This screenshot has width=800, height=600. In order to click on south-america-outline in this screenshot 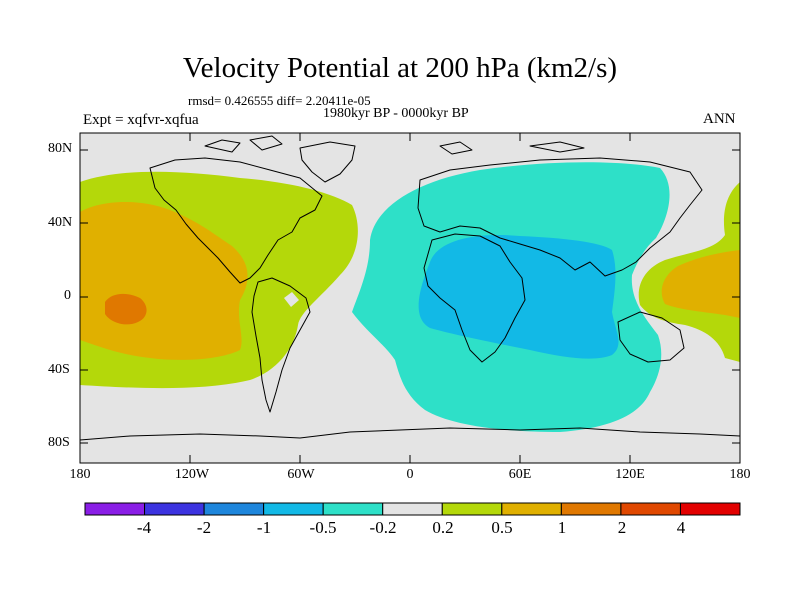, I will do `click(281, 345)`.